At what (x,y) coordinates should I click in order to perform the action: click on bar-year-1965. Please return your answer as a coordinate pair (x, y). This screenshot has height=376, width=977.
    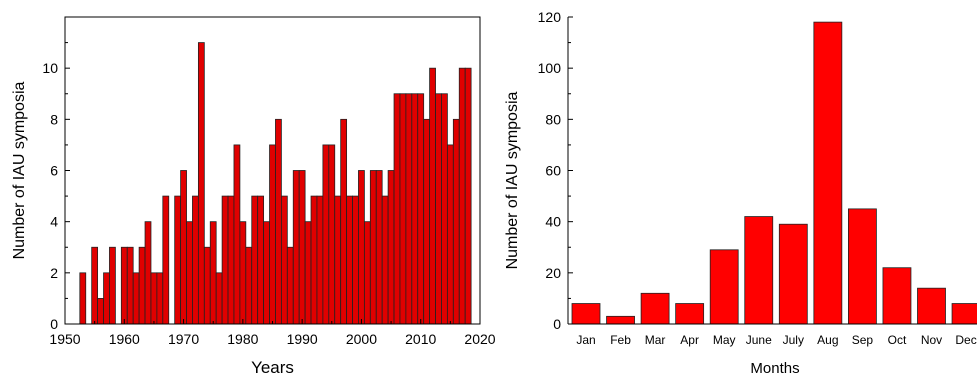
    Looking at the image, I should click on (154, 298).